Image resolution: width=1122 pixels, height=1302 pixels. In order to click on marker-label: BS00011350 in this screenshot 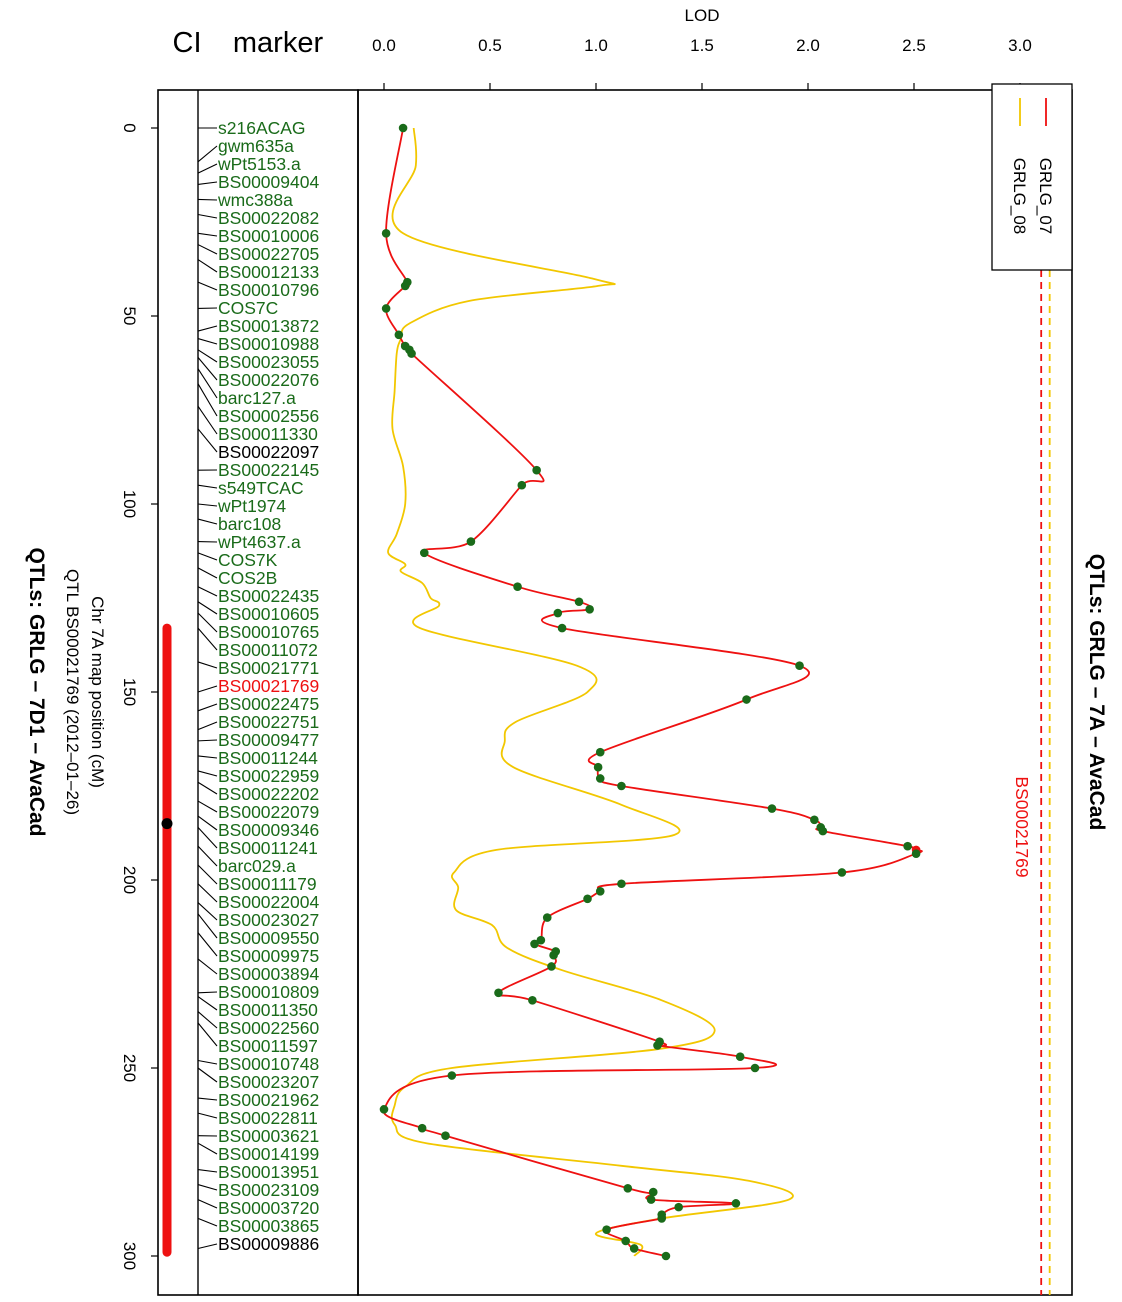, I will do `click(268, 1010)`.